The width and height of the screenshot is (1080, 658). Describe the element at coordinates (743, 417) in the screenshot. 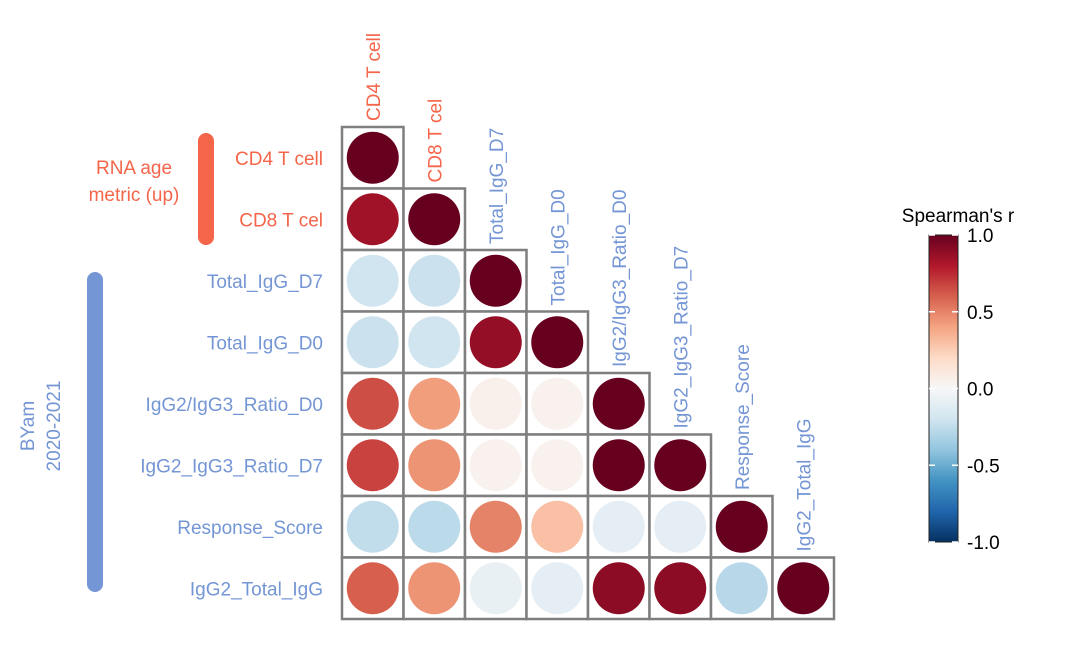

I see `column-label: Response_Score` at that location.